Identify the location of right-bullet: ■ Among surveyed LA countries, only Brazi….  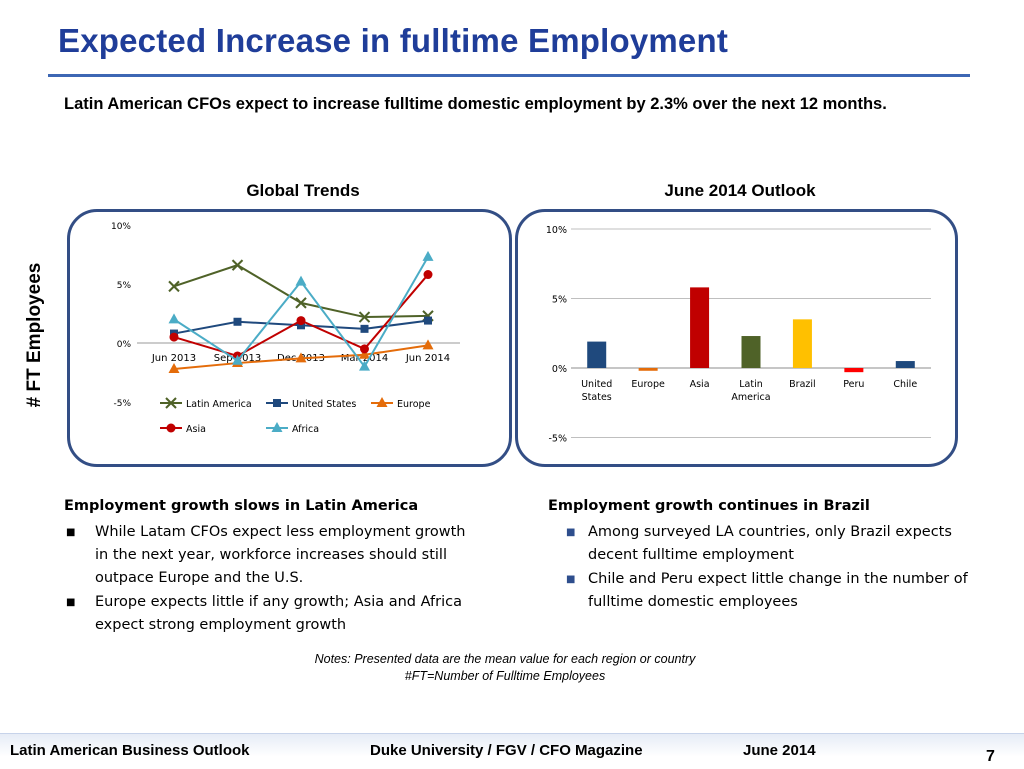
(758, 544).